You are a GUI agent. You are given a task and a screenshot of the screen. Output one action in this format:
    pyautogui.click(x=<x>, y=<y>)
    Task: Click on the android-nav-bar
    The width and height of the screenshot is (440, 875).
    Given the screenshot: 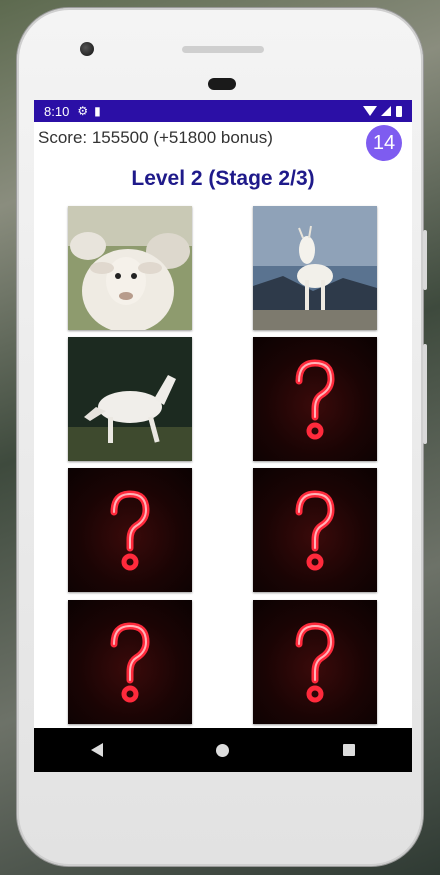 What is the action you would take?
    pyautogui.click(x=223, y=750)
    